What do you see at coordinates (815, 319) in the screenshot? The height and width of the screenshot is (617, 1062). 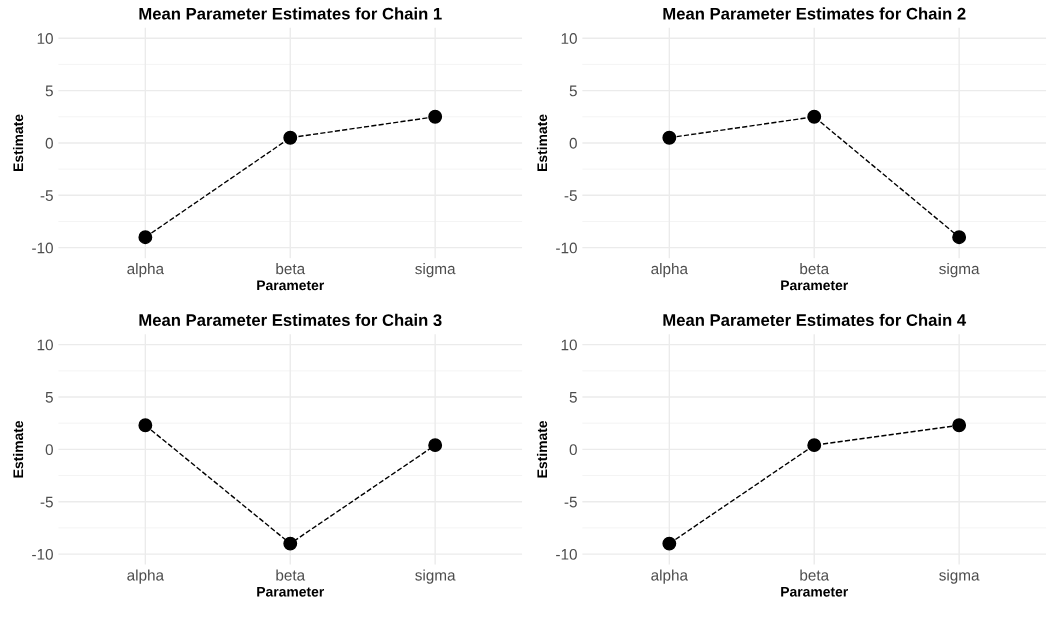 I see `chart-title: Mean Parameter Estimates for Chain 4` at bounding box center [815, 319].